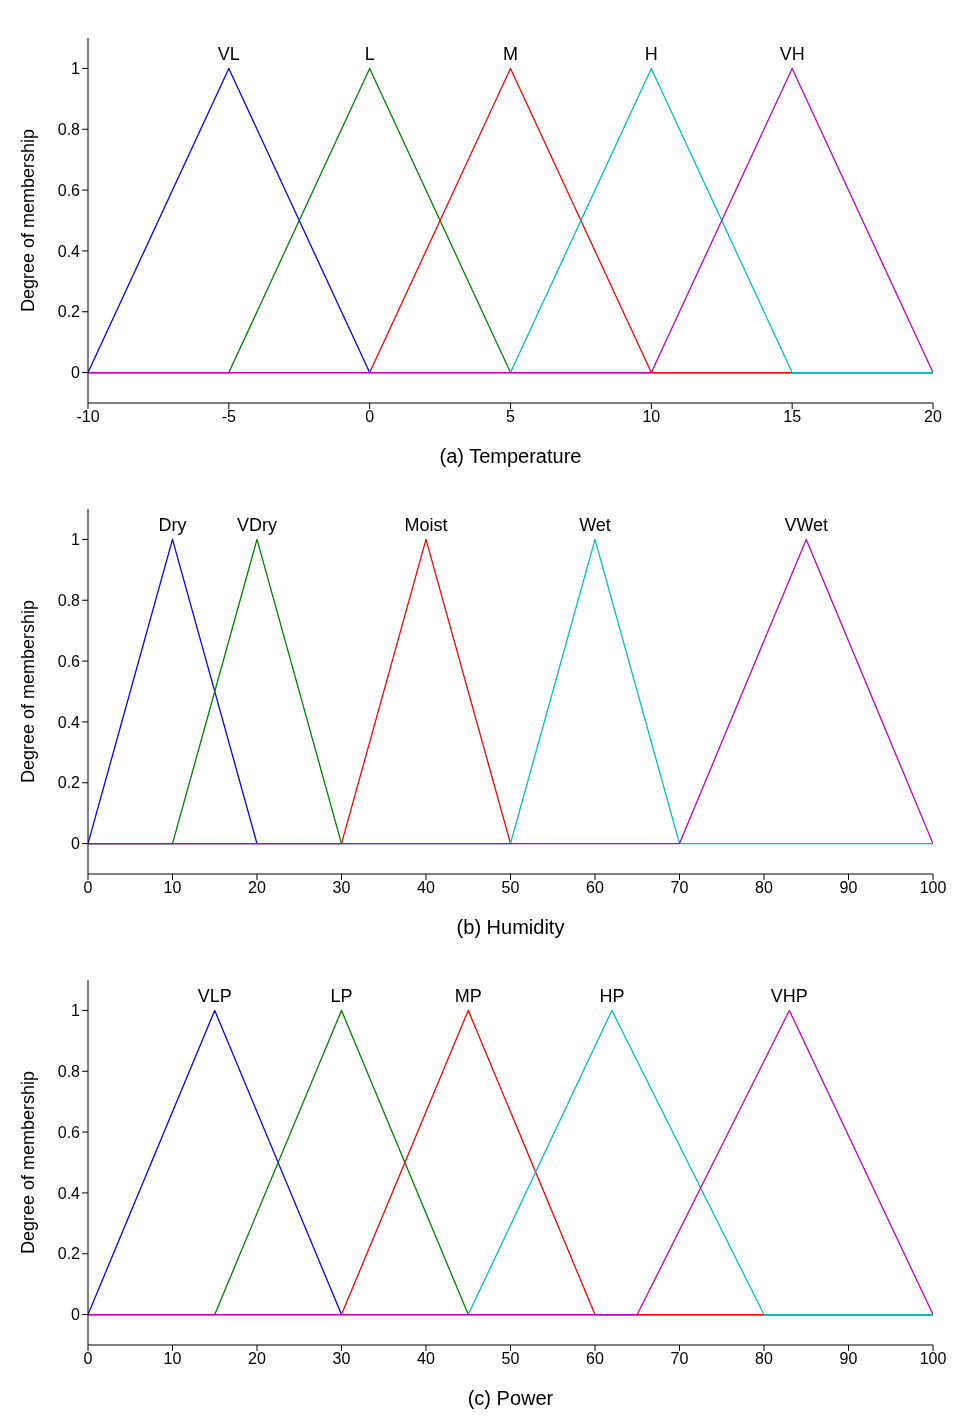  Describe the element at coordinates (214, 996) in the screenshot. I see `series-label: VLP` at that location.